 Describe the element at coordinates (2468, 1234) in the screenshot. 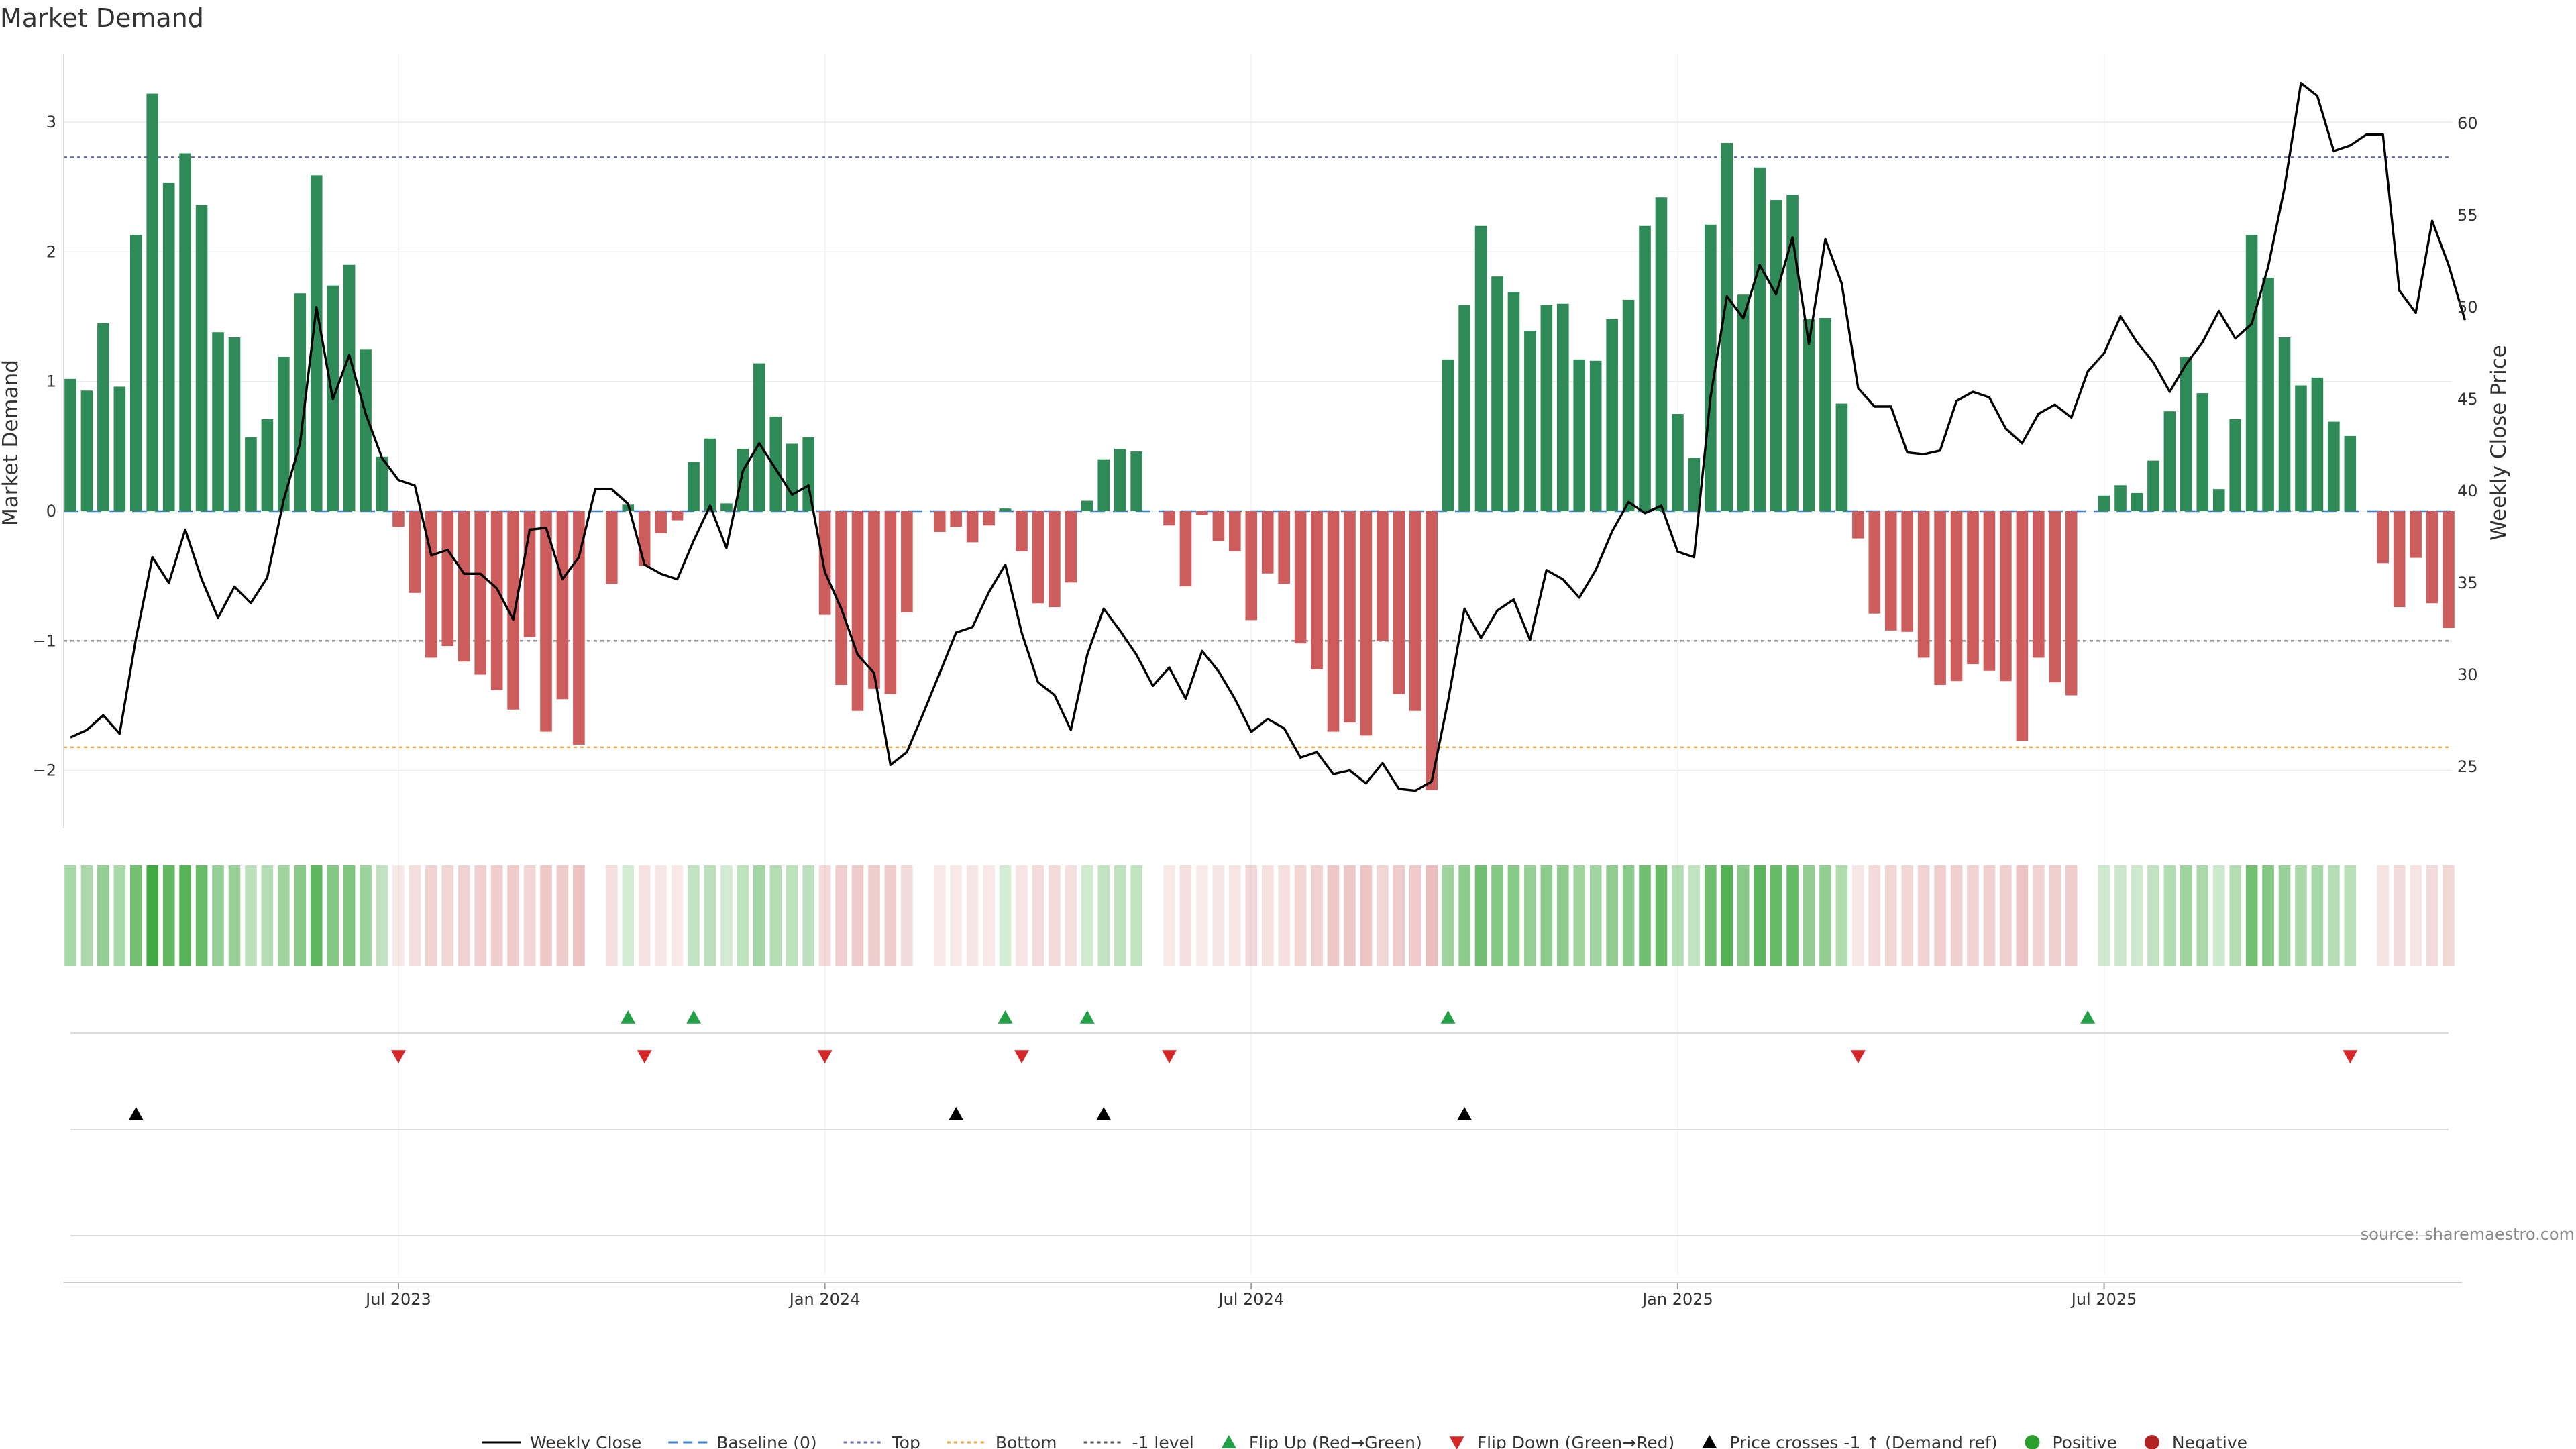

I see `source-note: source: sharemaestro.com` at that location.